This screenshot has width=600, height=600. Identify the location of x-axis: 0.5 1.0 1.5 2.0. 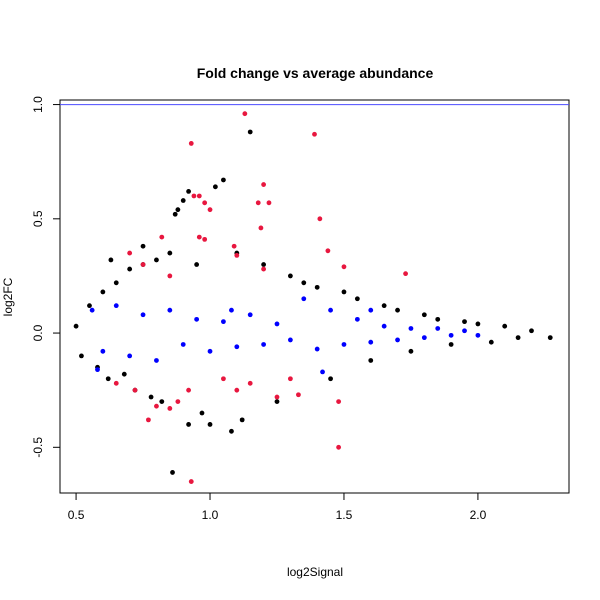
(277, 507).